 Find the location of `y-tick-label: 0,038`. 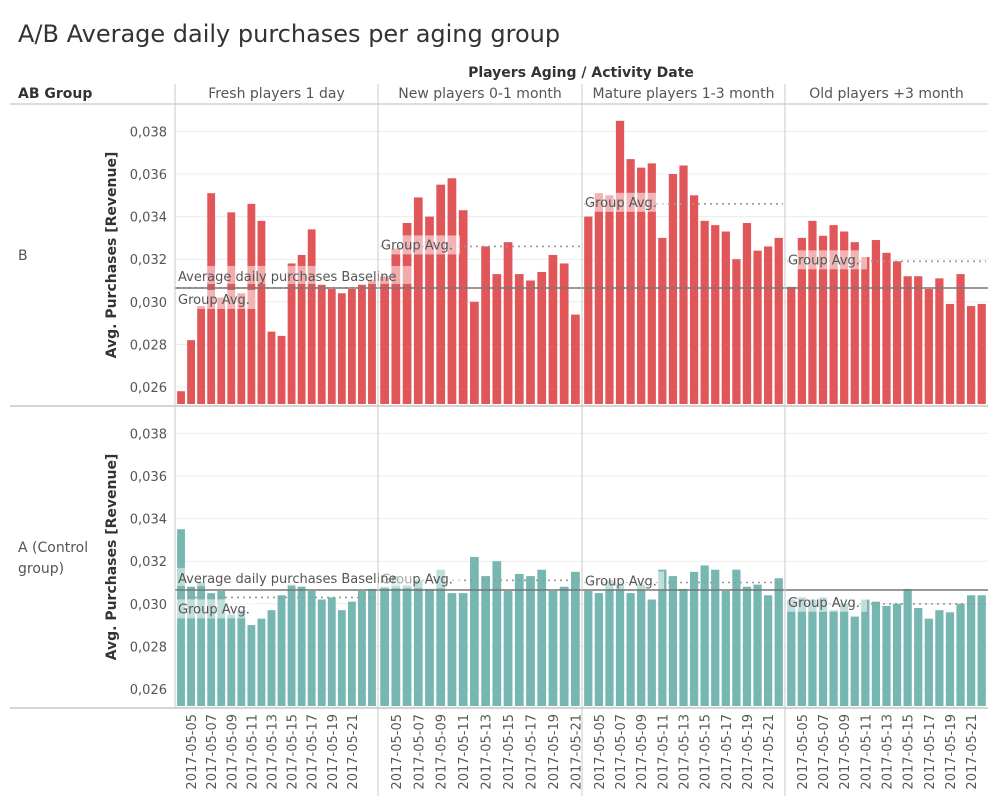

y-tick-label: 0,038 is located at coordinates (148, 434).